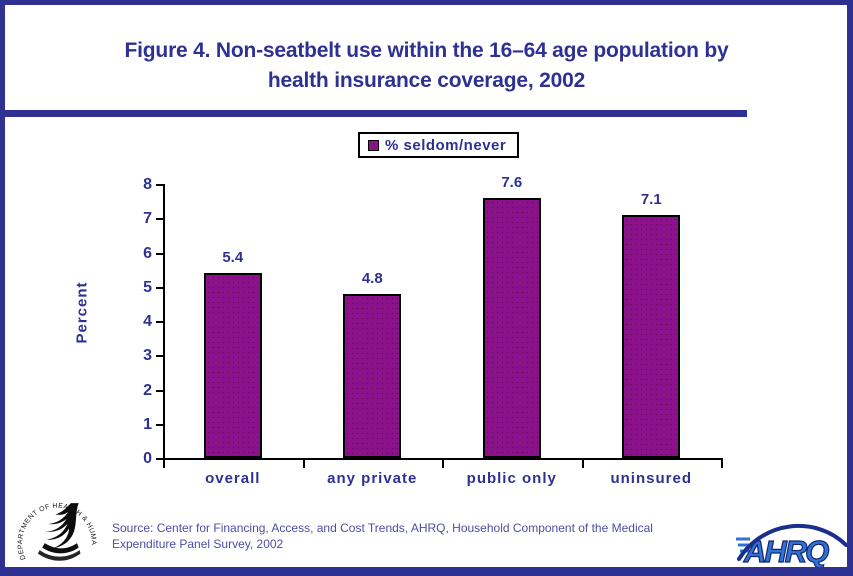 The height and width of the screenshot is (576, 853). What do you see at coordinates (426, 80) in the screenshot?
I see `figure-title-line2: health insurance coverage, 2002` at bounding box center [426, 80].